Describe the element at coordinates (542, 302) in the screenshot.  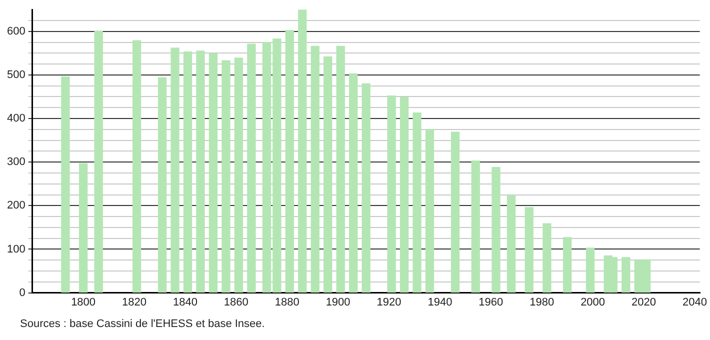
I see `x-tick-label: 1980` at that location.